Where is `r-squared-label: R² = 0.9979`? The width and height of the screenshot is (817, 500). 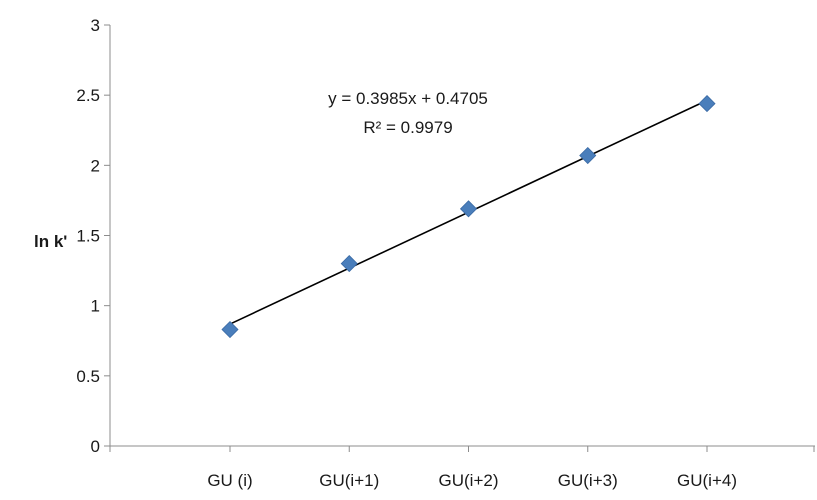
r-squared-label: R² = 0.9979 is located at coordinates (407, 127).